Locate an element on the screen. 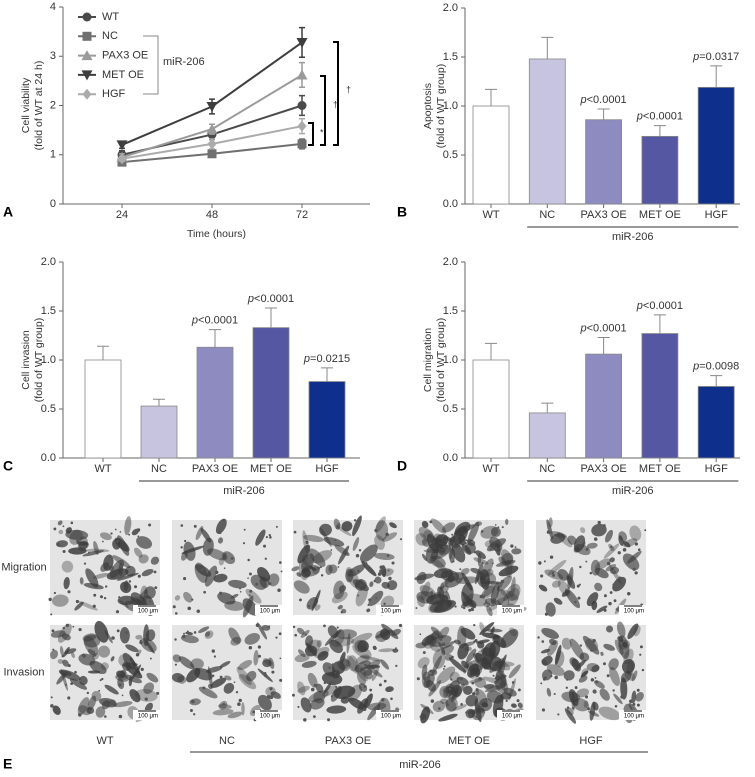 The width and height of the screenshot is (755, 777). x-tick-label: 48 is located at coordinates (212, 215).